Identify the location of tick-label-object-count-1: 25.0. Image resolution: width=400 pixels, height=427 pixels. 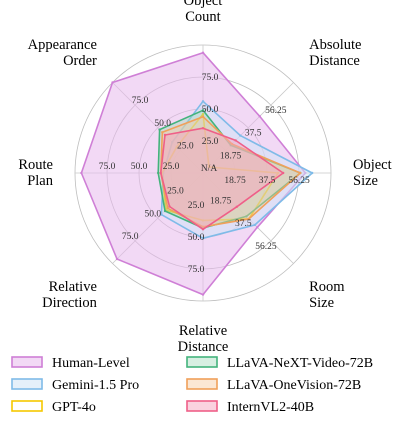
(210, 142).